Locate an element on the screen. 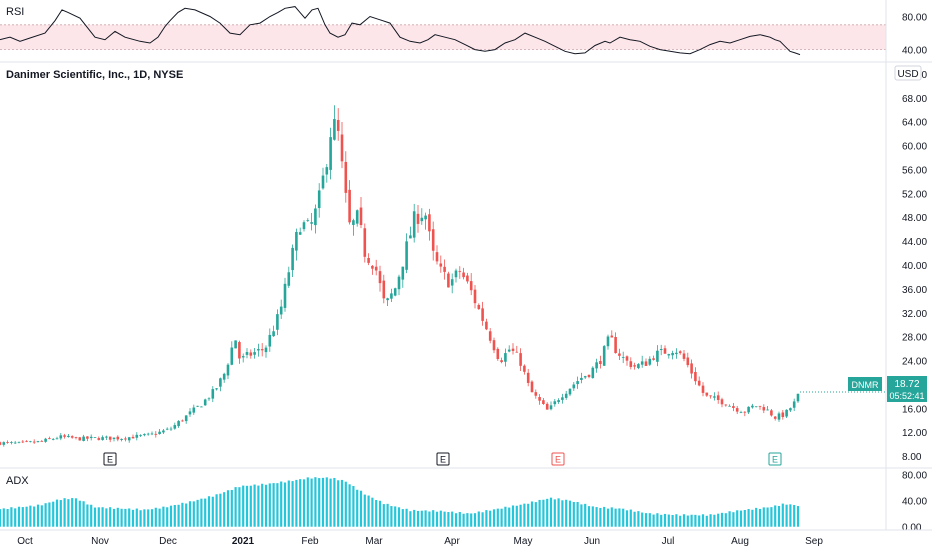  price-tick-label: 60.00 is located at coordinates (914, 147).